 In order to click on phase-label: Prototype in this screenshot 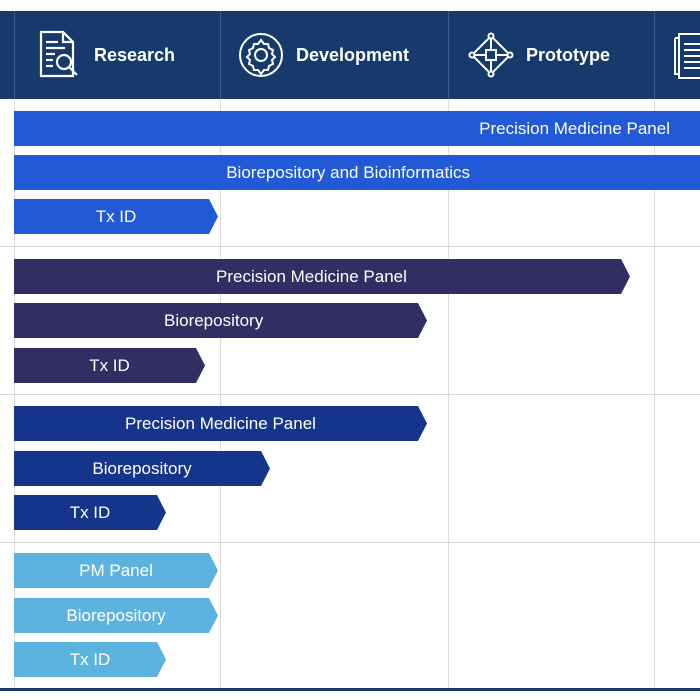, I will do `click(568, 54)`.